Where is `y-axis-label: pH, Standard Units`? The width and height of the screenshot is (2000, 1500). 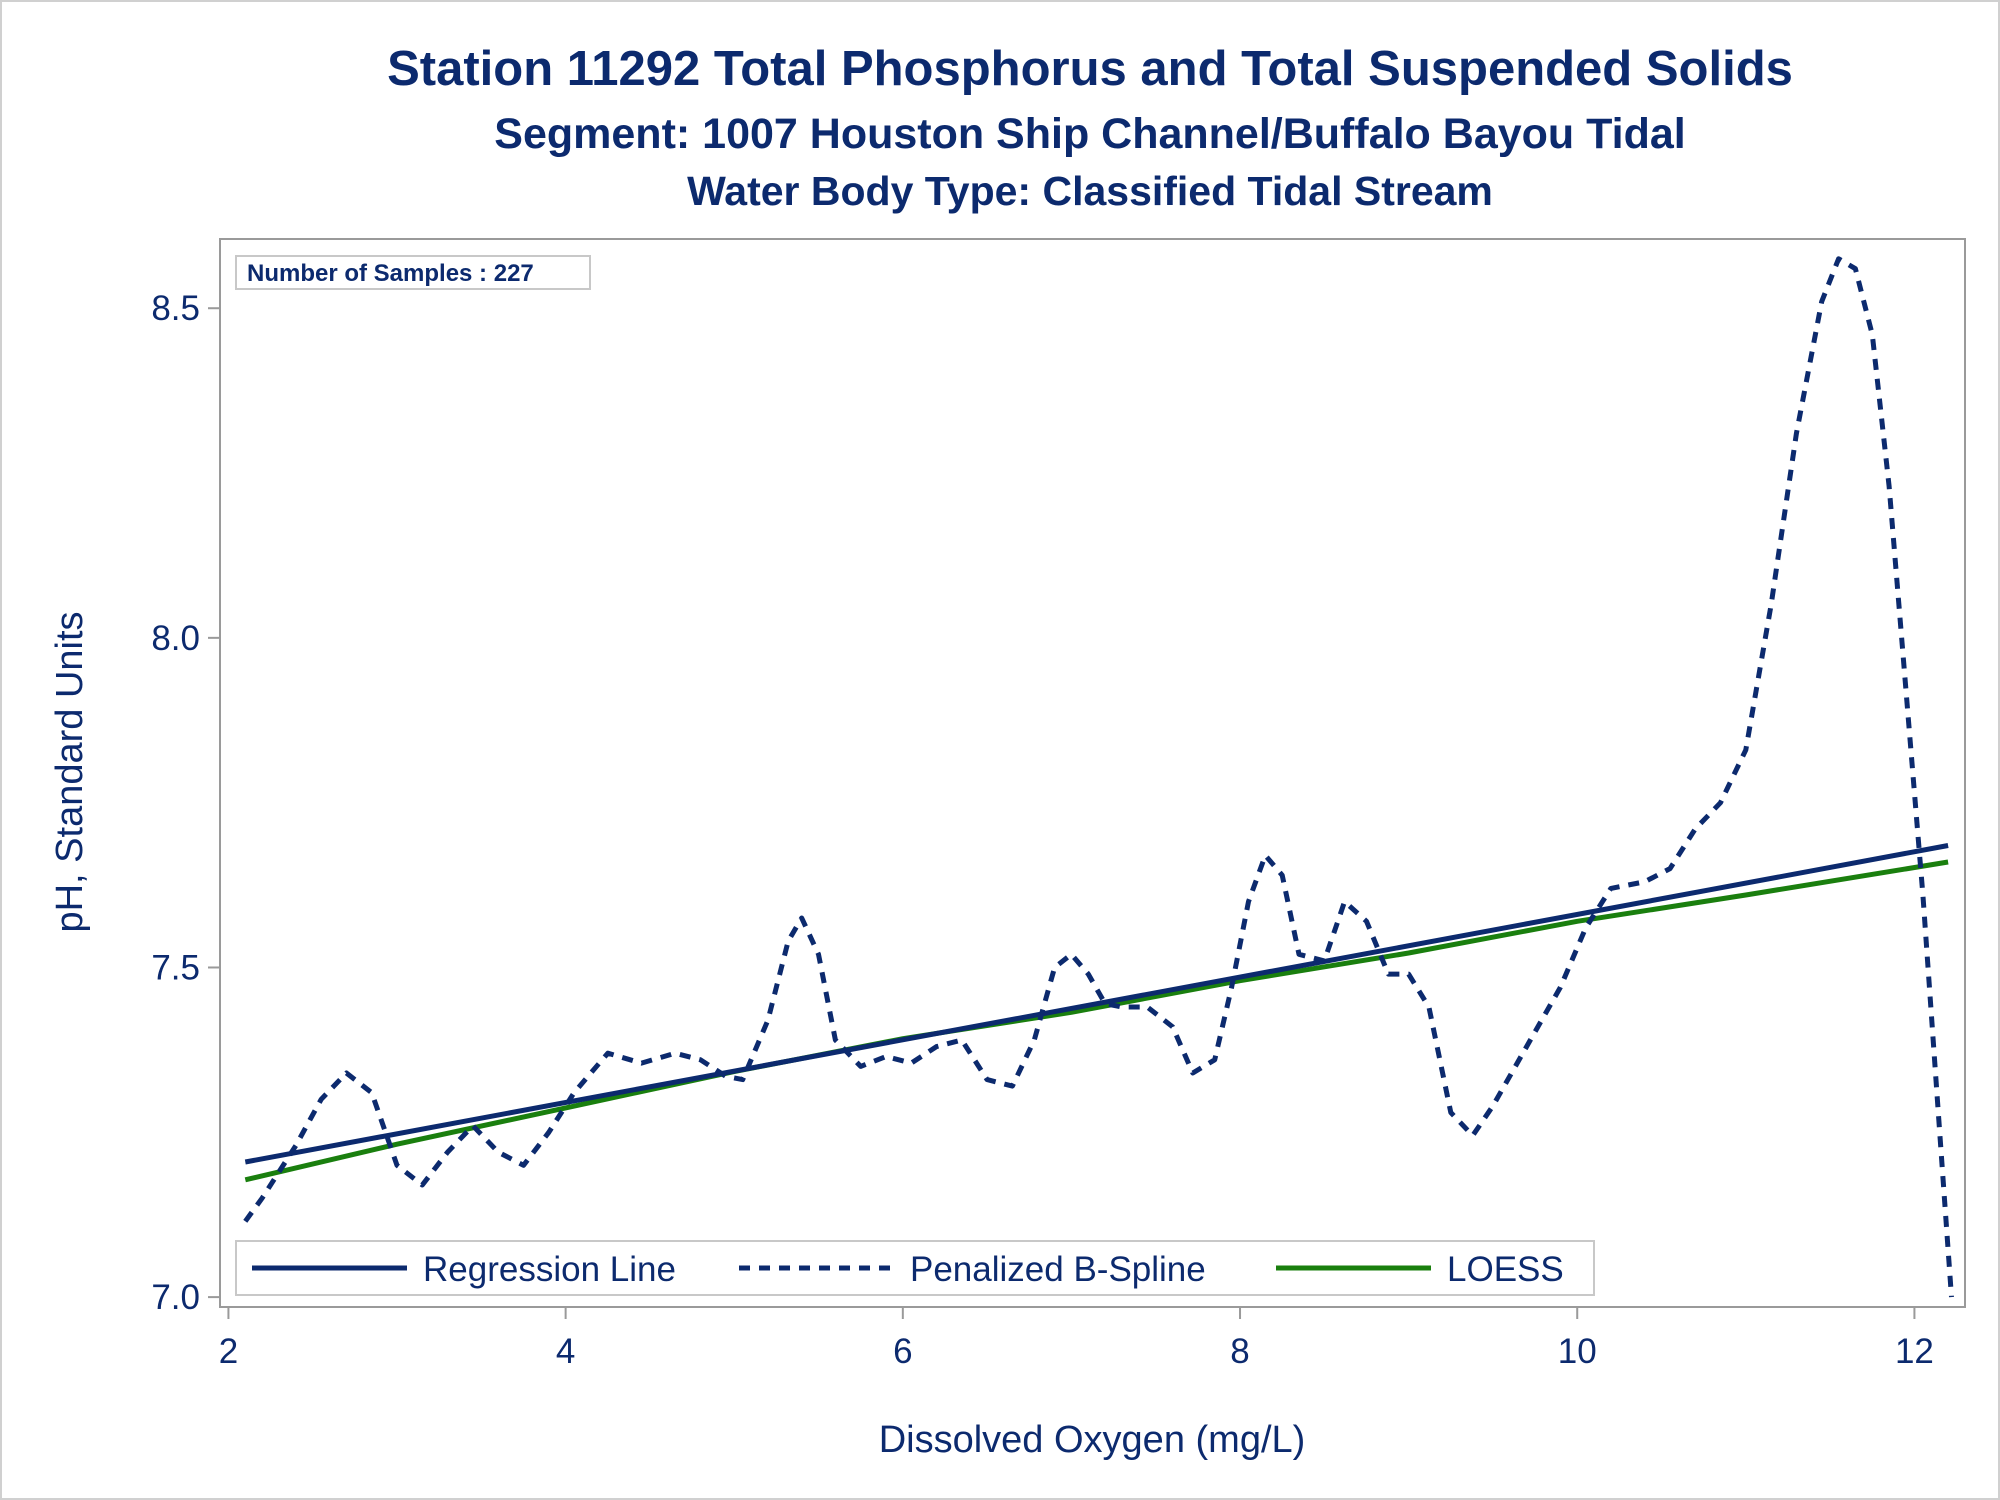
y-axis-label: pH, Standard Units is located at coordinates (70, 771).